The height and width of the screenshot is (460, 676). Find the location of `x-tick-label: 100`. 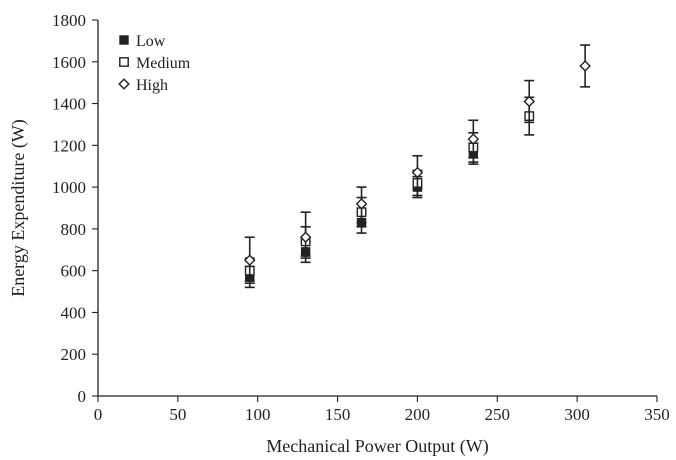

x-tick-label: 100 is located at coordinates (258, 414).